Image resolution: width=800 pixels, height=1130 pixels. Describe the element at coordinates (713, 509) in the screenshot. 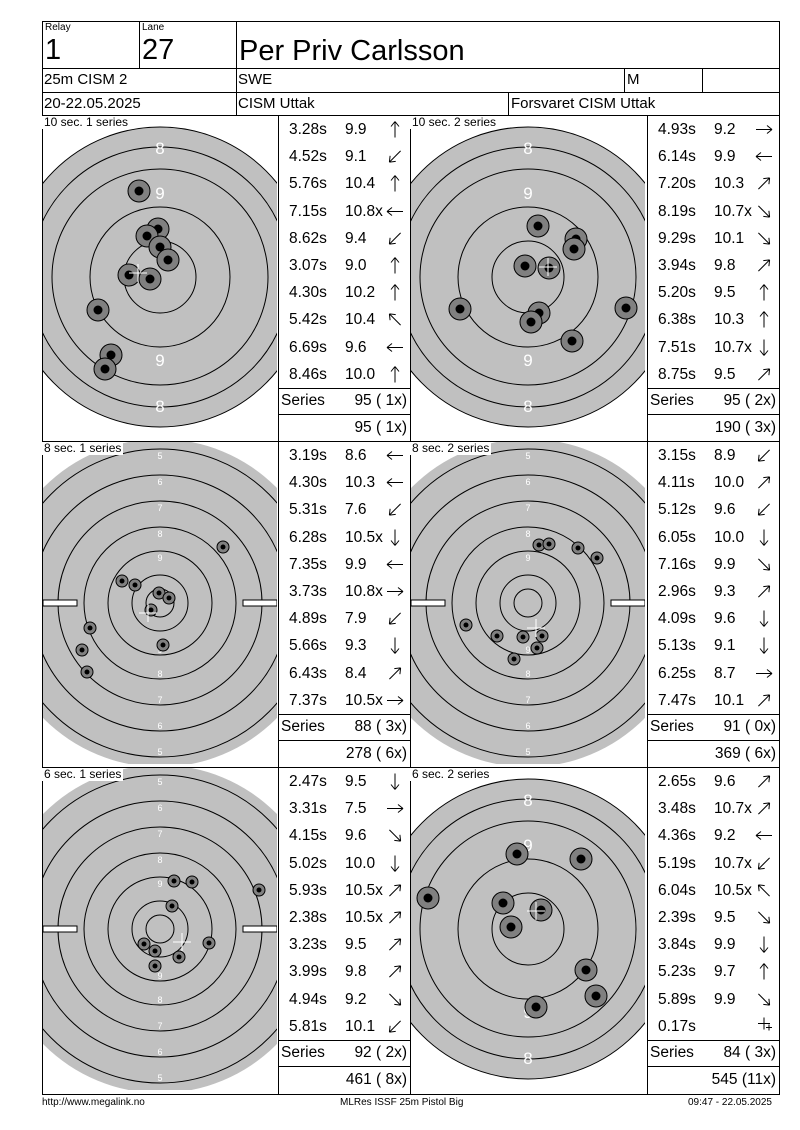

I see `shot-row: 5.12s 9.6` at that location.